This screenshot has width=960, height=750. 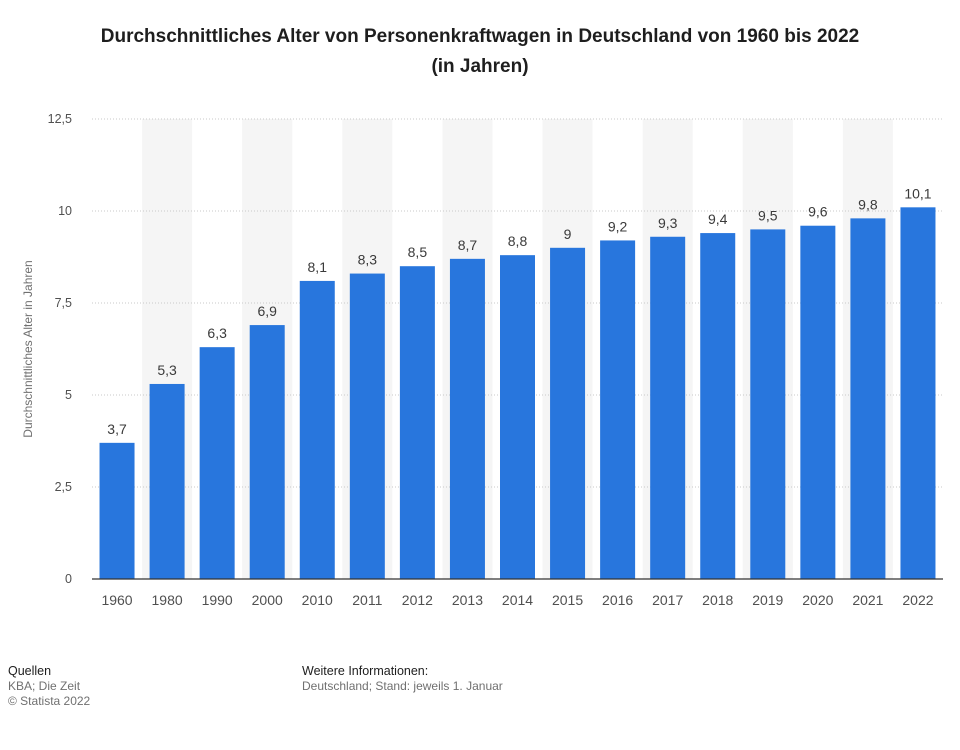 What do you see at coordinates (30, 671) in the screenshot?
I see `sources-heading: Quellen` at bounding box center [30, 671].